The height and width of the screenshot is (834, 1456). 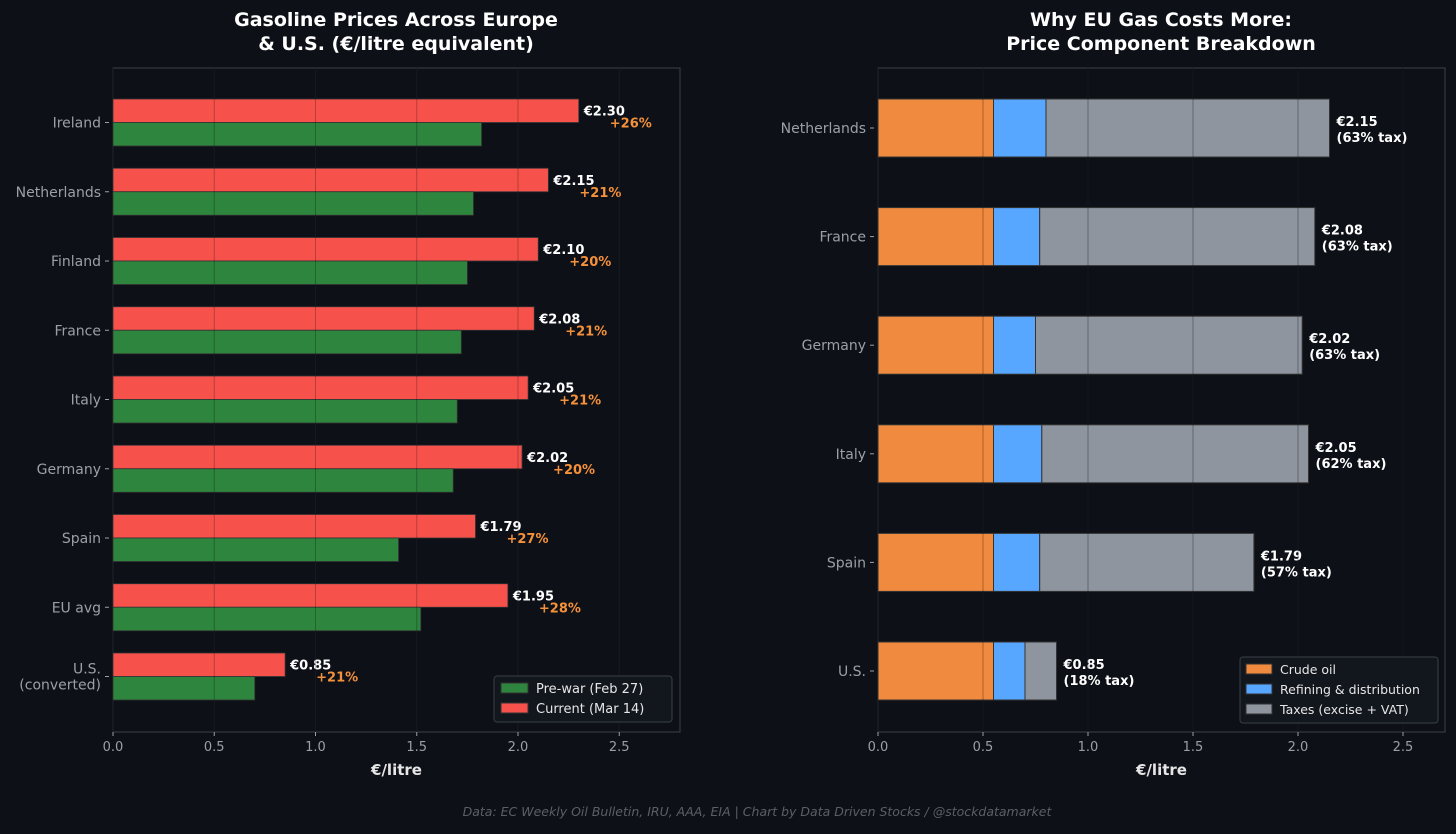 I want to click on left-category-label: Netherlands, so click(x=58, y=193).